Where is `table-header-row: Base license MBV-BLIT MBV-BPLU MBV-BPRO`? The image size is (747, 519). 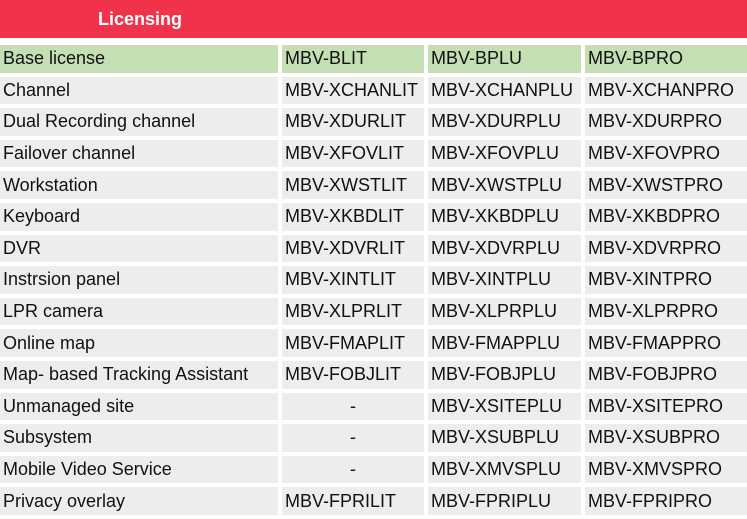 table-header-row: Base license MBV-BLIT MBV-BPLU MBV-BPRO is located at coordinates (373, 59).